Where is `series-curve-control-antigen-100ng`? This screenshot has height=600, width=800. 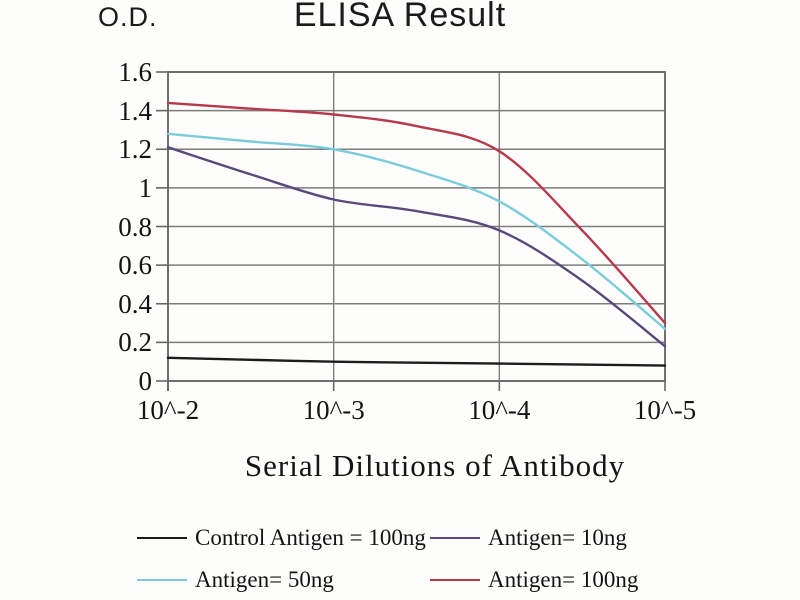 series-curve-control-antigen-100ng is located at coordinates (416, 361).